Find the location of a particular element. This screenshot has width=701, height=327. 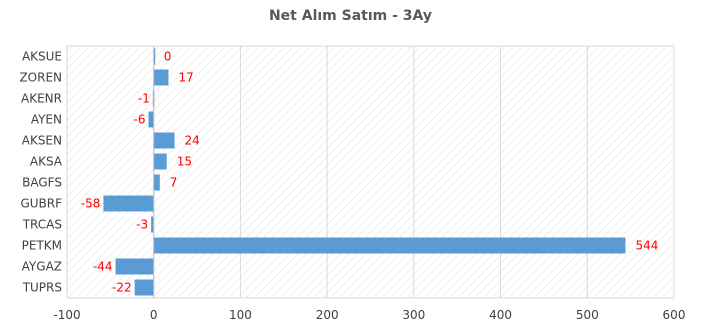

category-label: AKSEN is located at coordinates (42, 141).